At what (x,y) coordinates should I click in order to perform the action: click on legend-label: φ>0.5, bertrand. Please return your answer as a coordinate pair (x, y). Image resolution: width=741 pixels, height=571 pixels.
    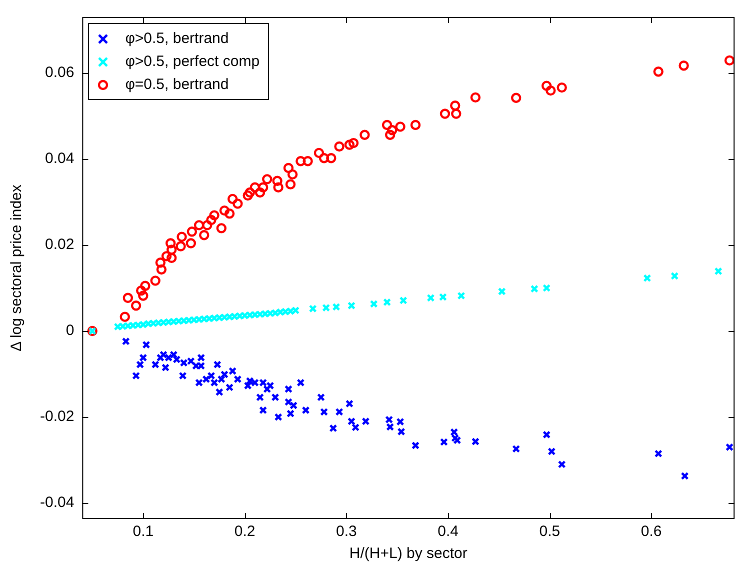
    Looking at the image, I should click on (177, 38).